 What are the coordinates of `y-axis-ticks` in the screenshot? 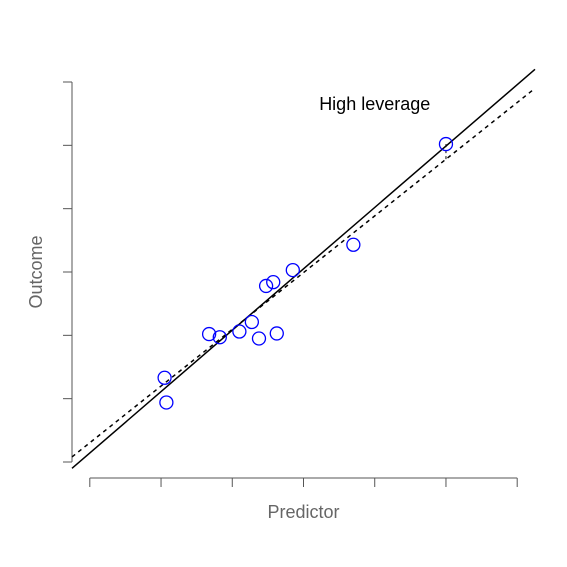 It's located at (67, 272).